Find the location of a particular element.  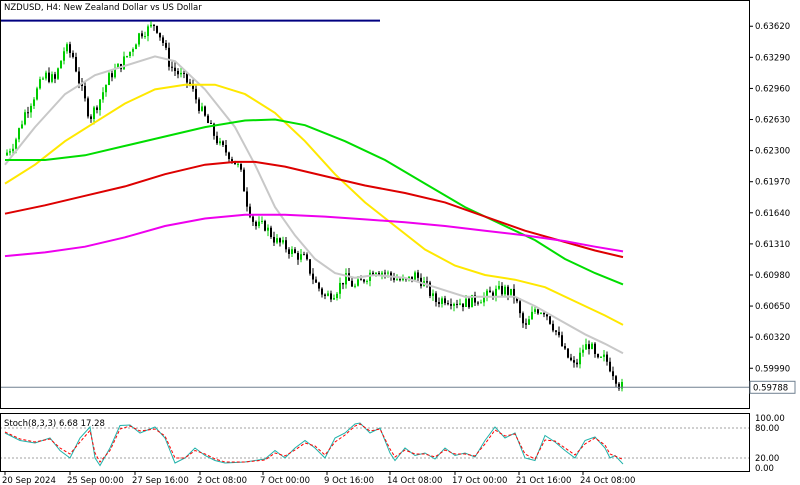

stoch-panel-frame is located at coordinates (375, 442).